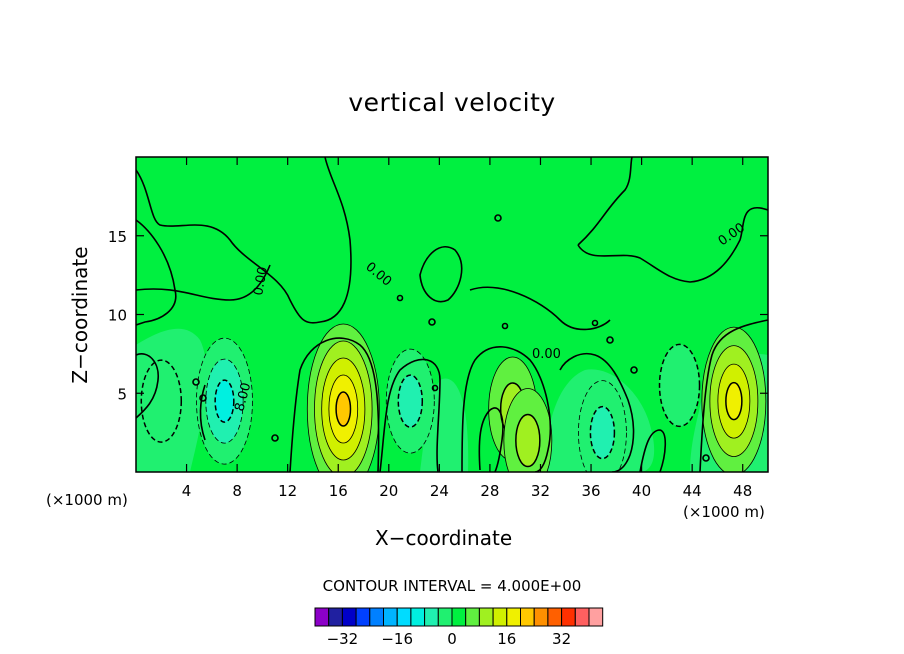 This screenshot has width=904, height=654. I want to click on x-tick-label: 24, so click(439, 491).